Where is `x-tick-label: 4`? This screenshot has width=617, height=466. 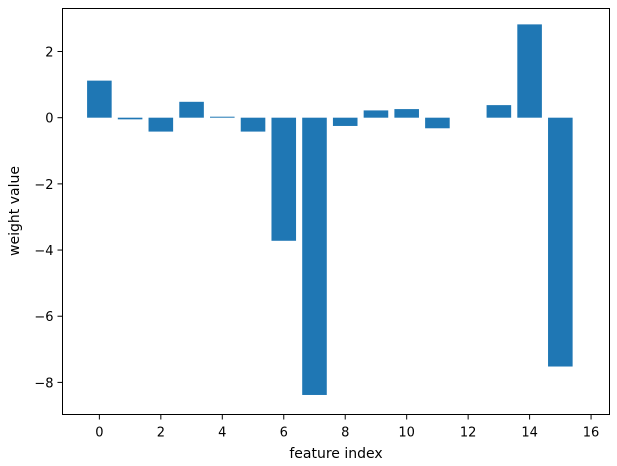
x-tick-label: 4 is located at coordinates (222, 433).